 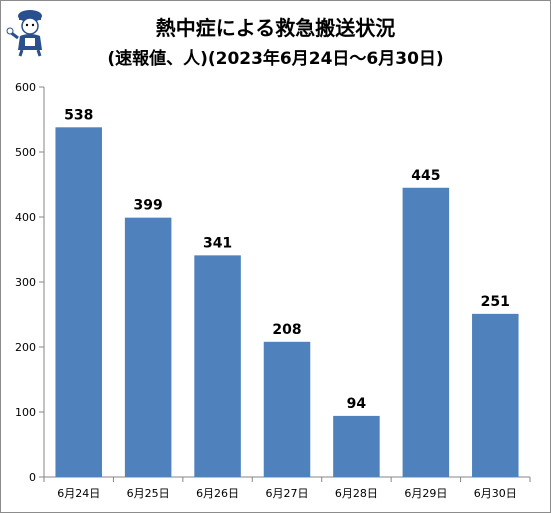 I want to click on data-label: 399, so click(x=148, y=206).